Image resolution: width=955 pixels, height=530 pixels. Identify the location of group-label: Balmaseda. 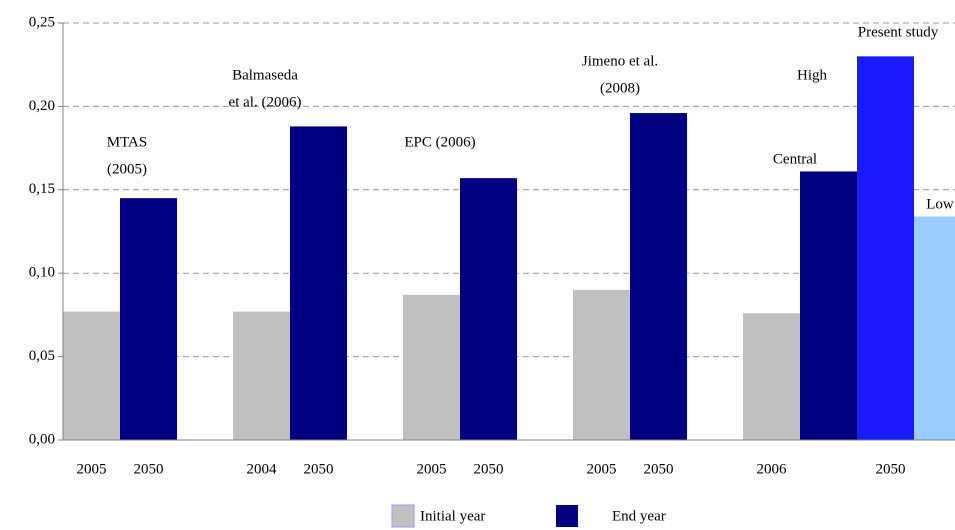
(265, 75).